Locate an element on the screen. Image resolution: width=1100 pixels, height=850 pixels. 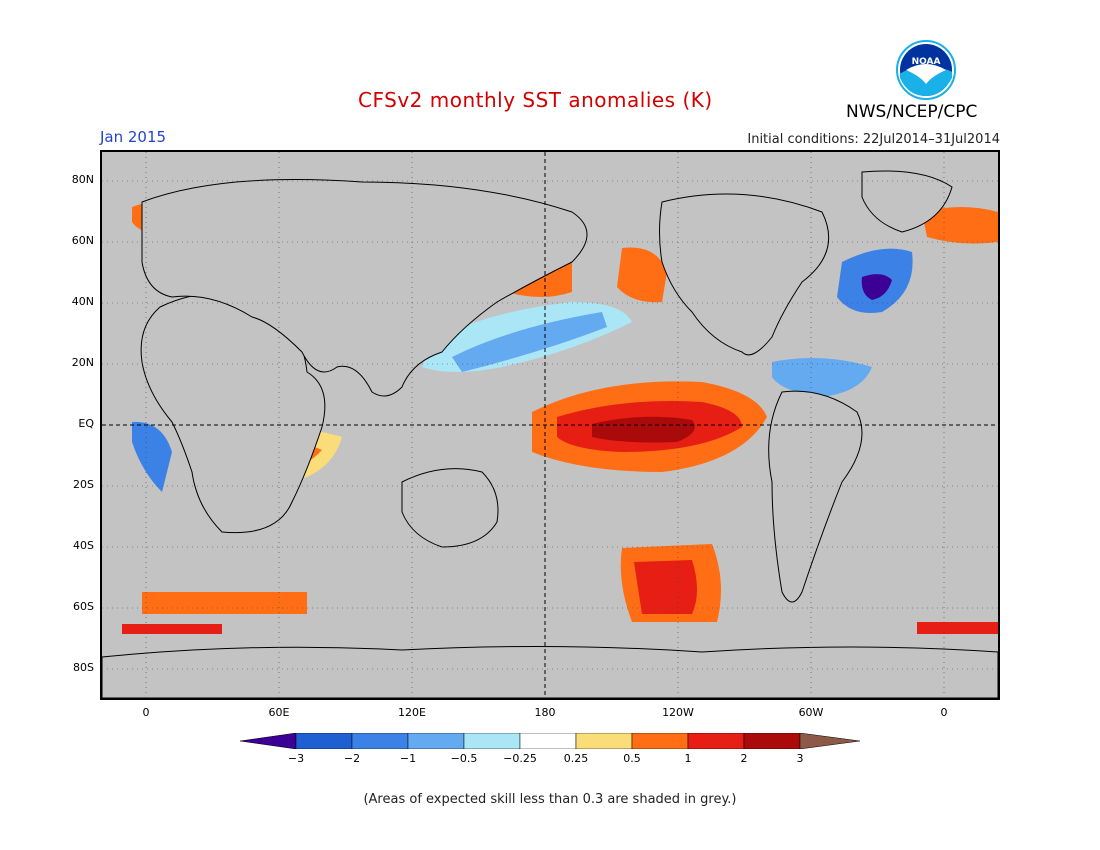
colorbar-segment--2--1 is located at coordinates (380, 741).